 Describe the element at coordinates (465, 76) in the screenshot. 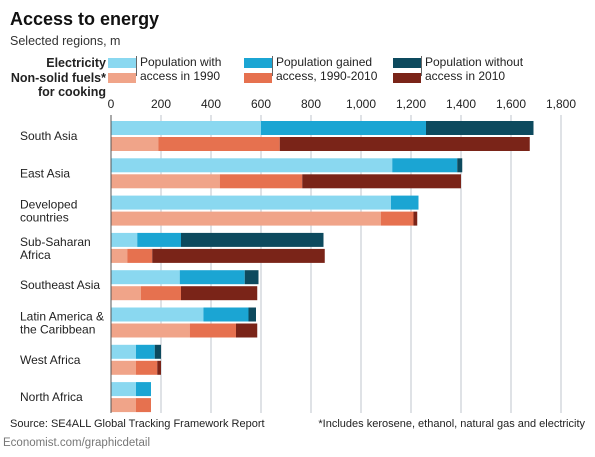

I see `legend-label-without-l2: access in 2010` at that location.